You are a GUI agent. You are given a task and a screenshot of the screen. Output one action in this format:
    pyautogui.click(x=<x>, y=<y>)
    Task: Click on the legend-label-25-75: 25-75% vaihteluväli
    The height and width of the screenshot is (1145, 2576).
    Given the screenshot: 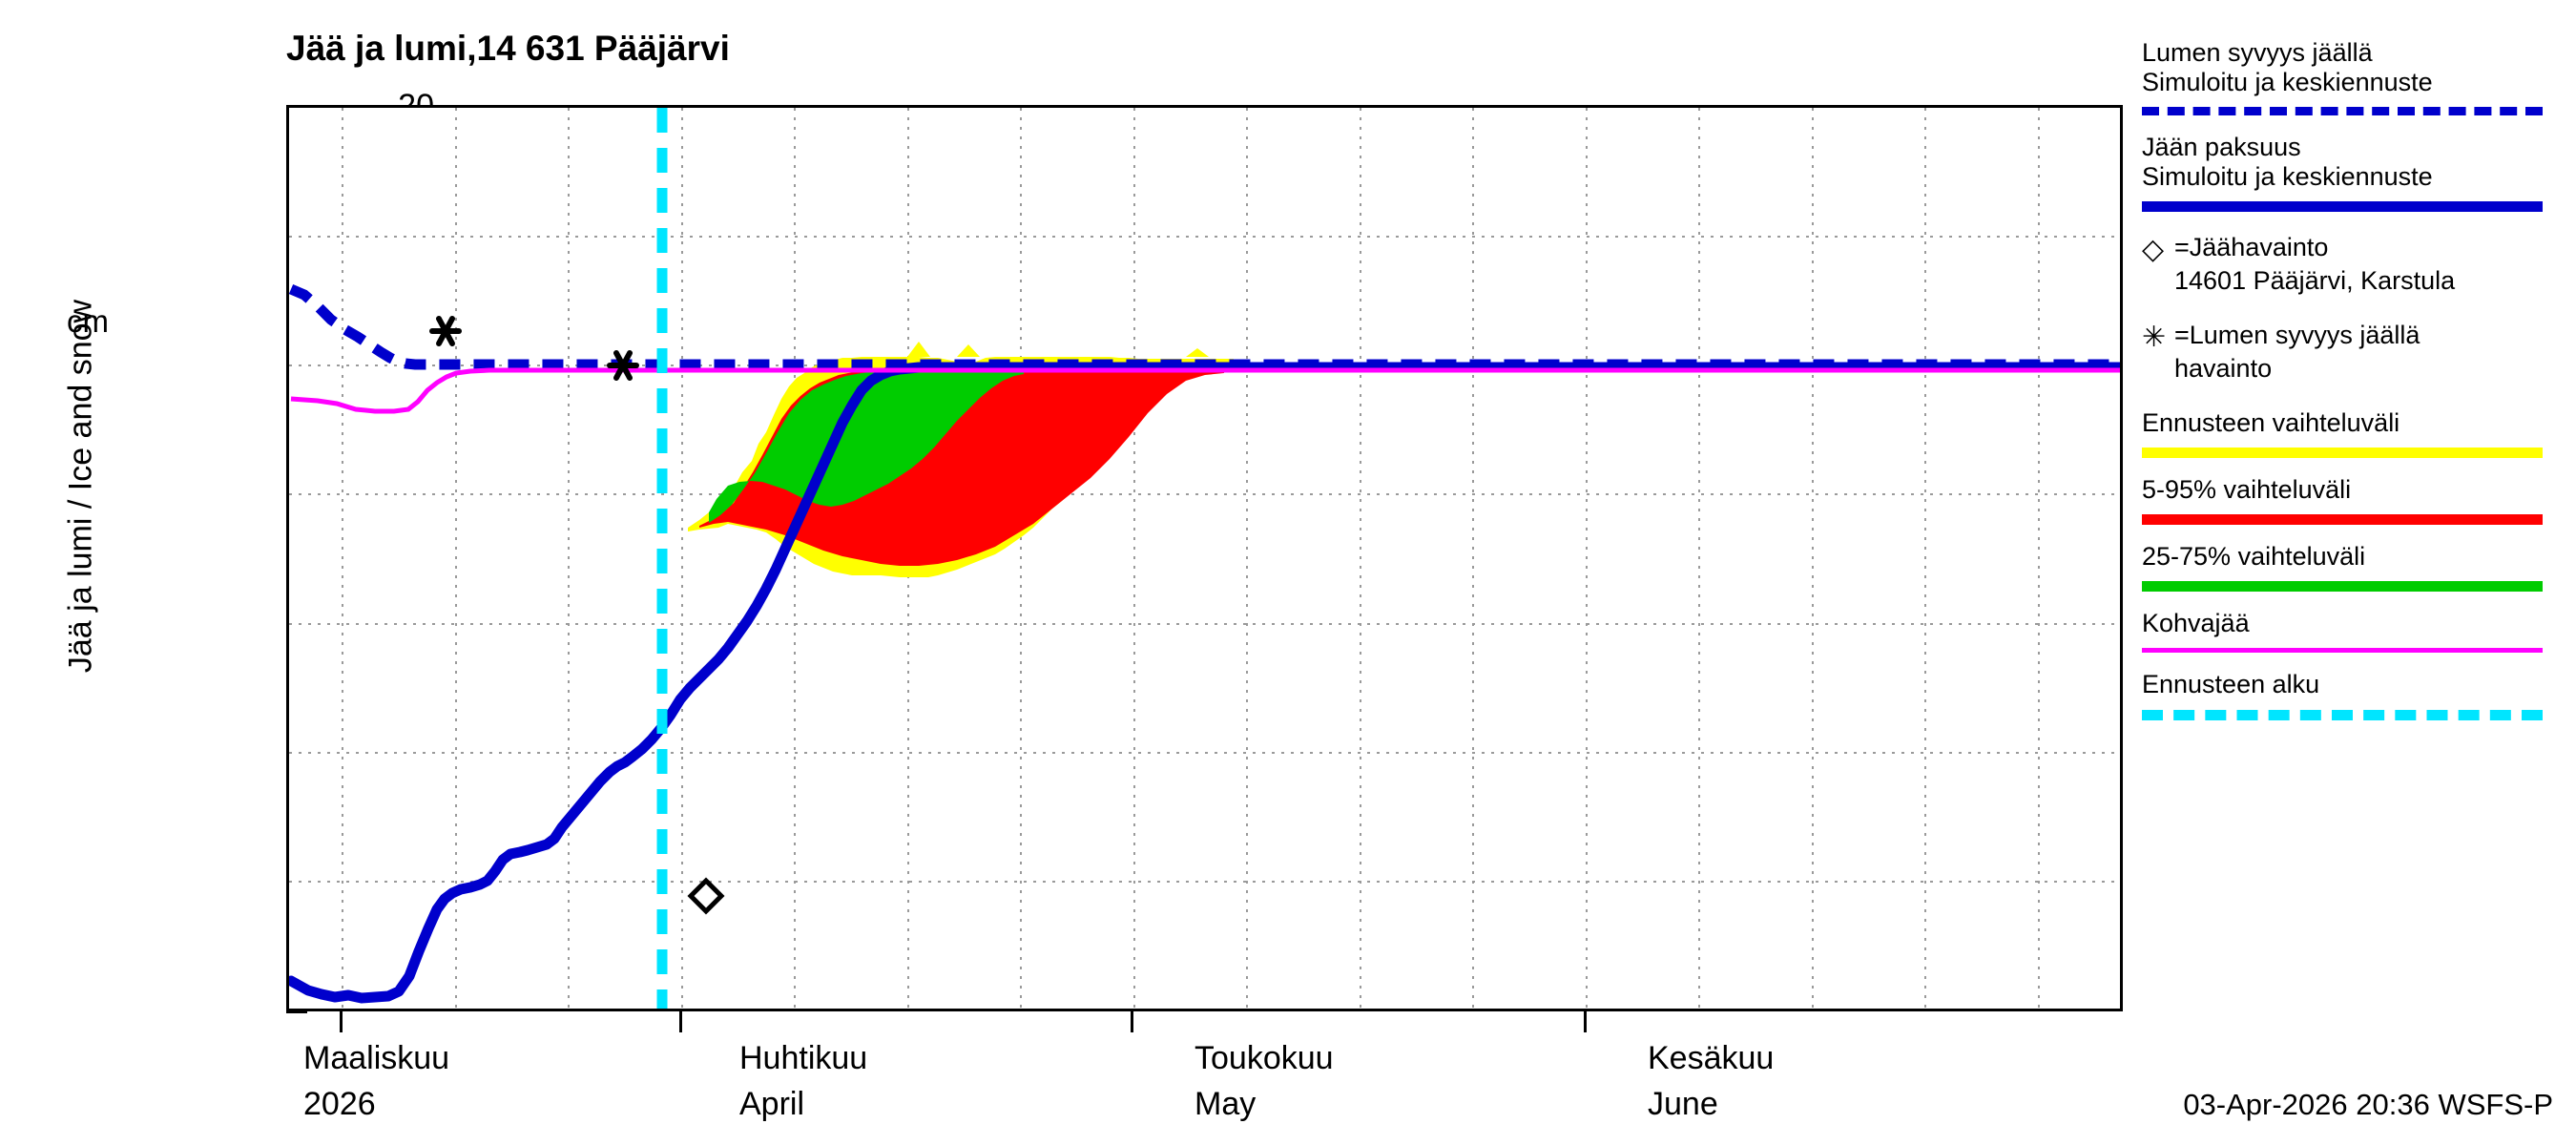 What is the action you would take?
    pyautogui.click(x=2254, y=557)
    